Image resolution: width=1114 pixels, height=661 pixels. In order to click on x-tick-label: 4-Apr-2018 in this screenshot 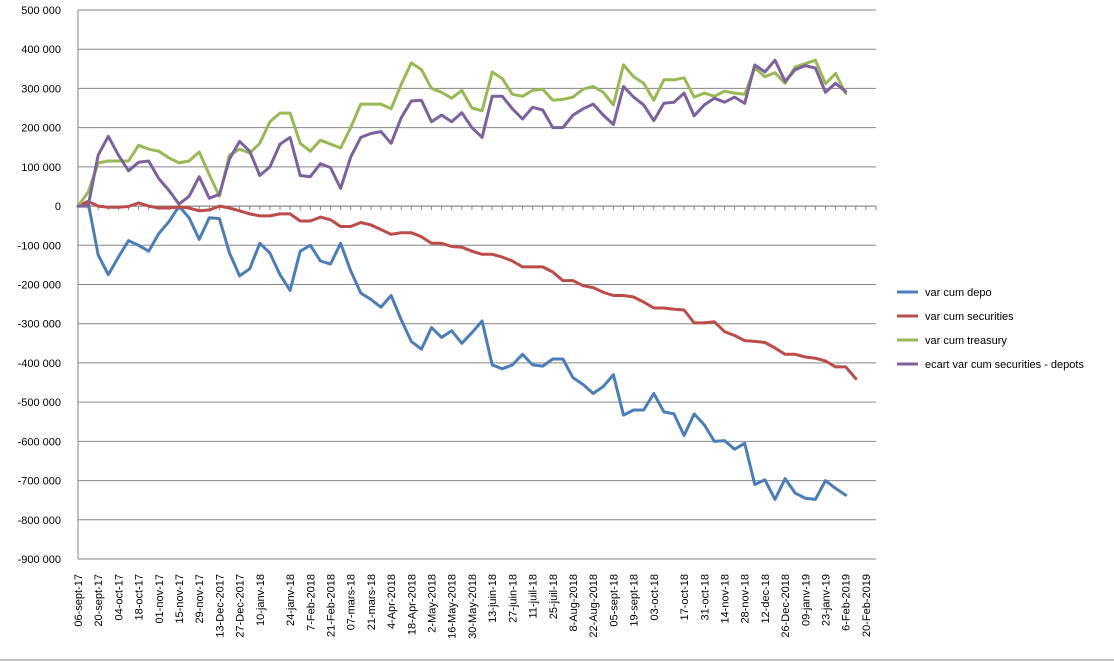, I will do `click(392, 601)`.